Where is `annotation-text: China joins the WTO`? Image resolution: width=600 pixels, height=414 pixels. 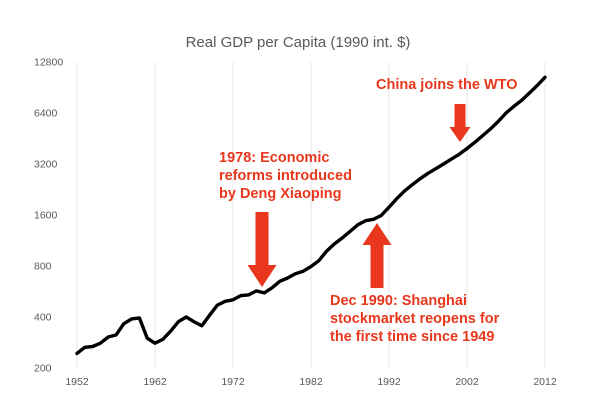
annotation-text: China joins the WTO is located at coordinates (447, 85).